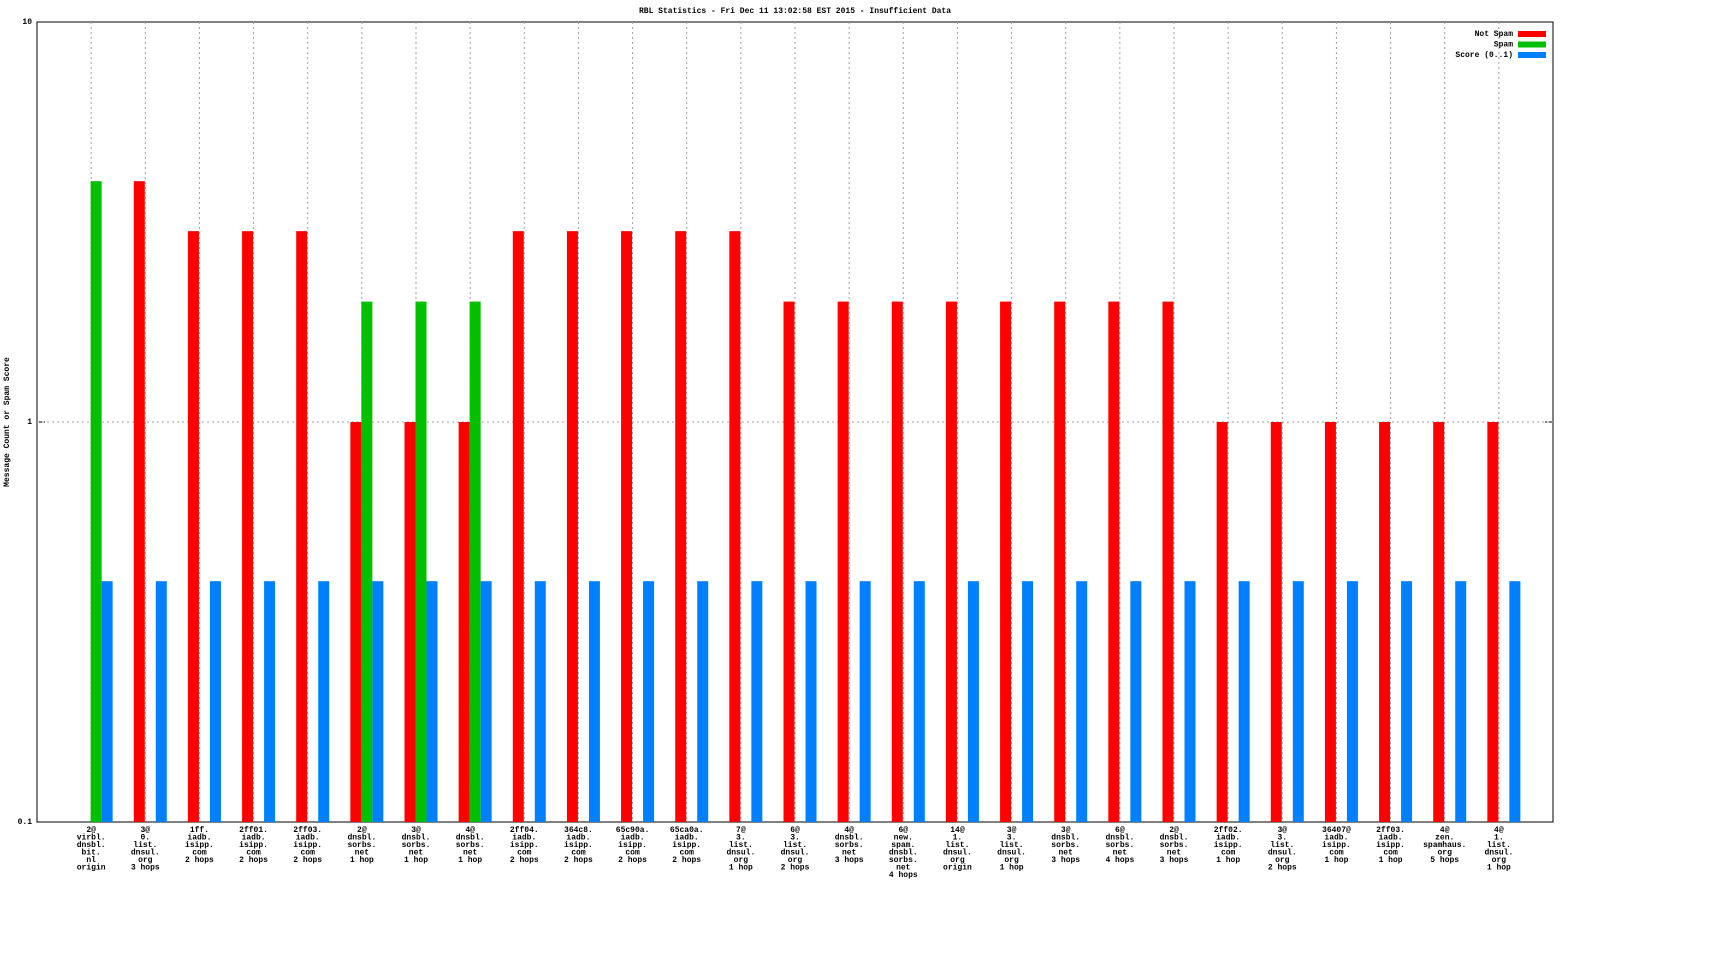 This screenshot has width=1728, height=972. I want to click on x-tick-label: 65c90a., so click(633, 830).